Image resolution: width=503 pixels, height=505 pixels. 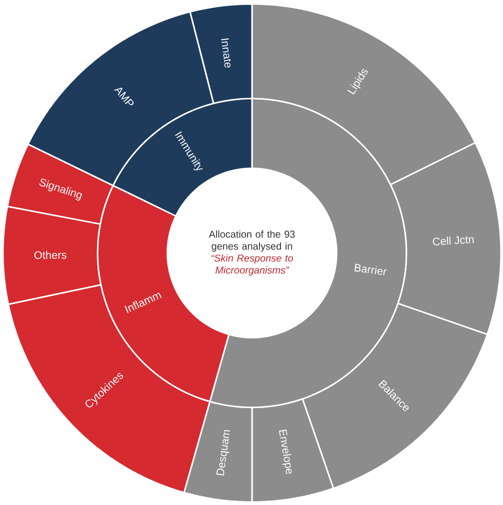 I want to click on slice-label: Envelope, so click(x=285, y=451).